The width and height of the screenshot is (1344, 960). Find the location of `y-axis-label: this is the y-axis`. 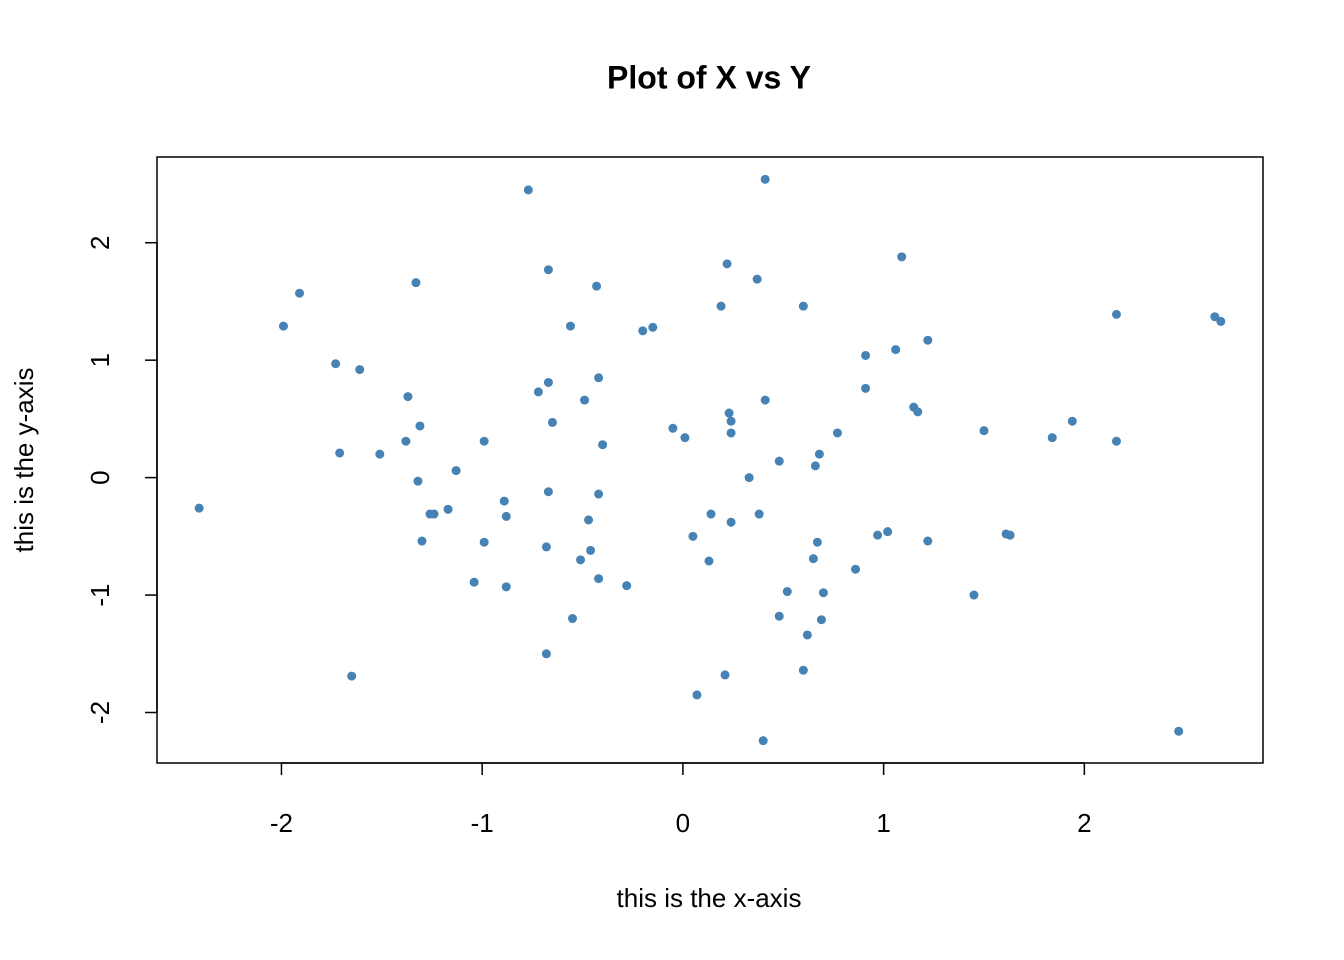

y-axis-label: this is the y-axis is located at coordinates (24, 460).